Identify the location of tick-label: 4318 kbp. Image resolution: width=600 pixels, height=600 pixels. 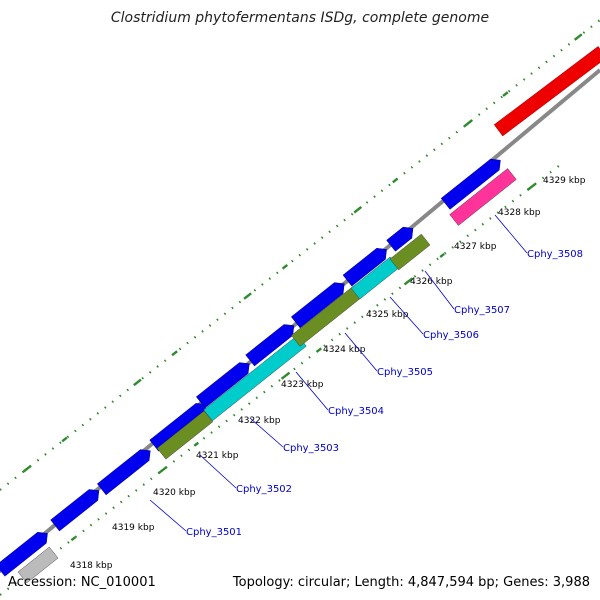
(91, 566).